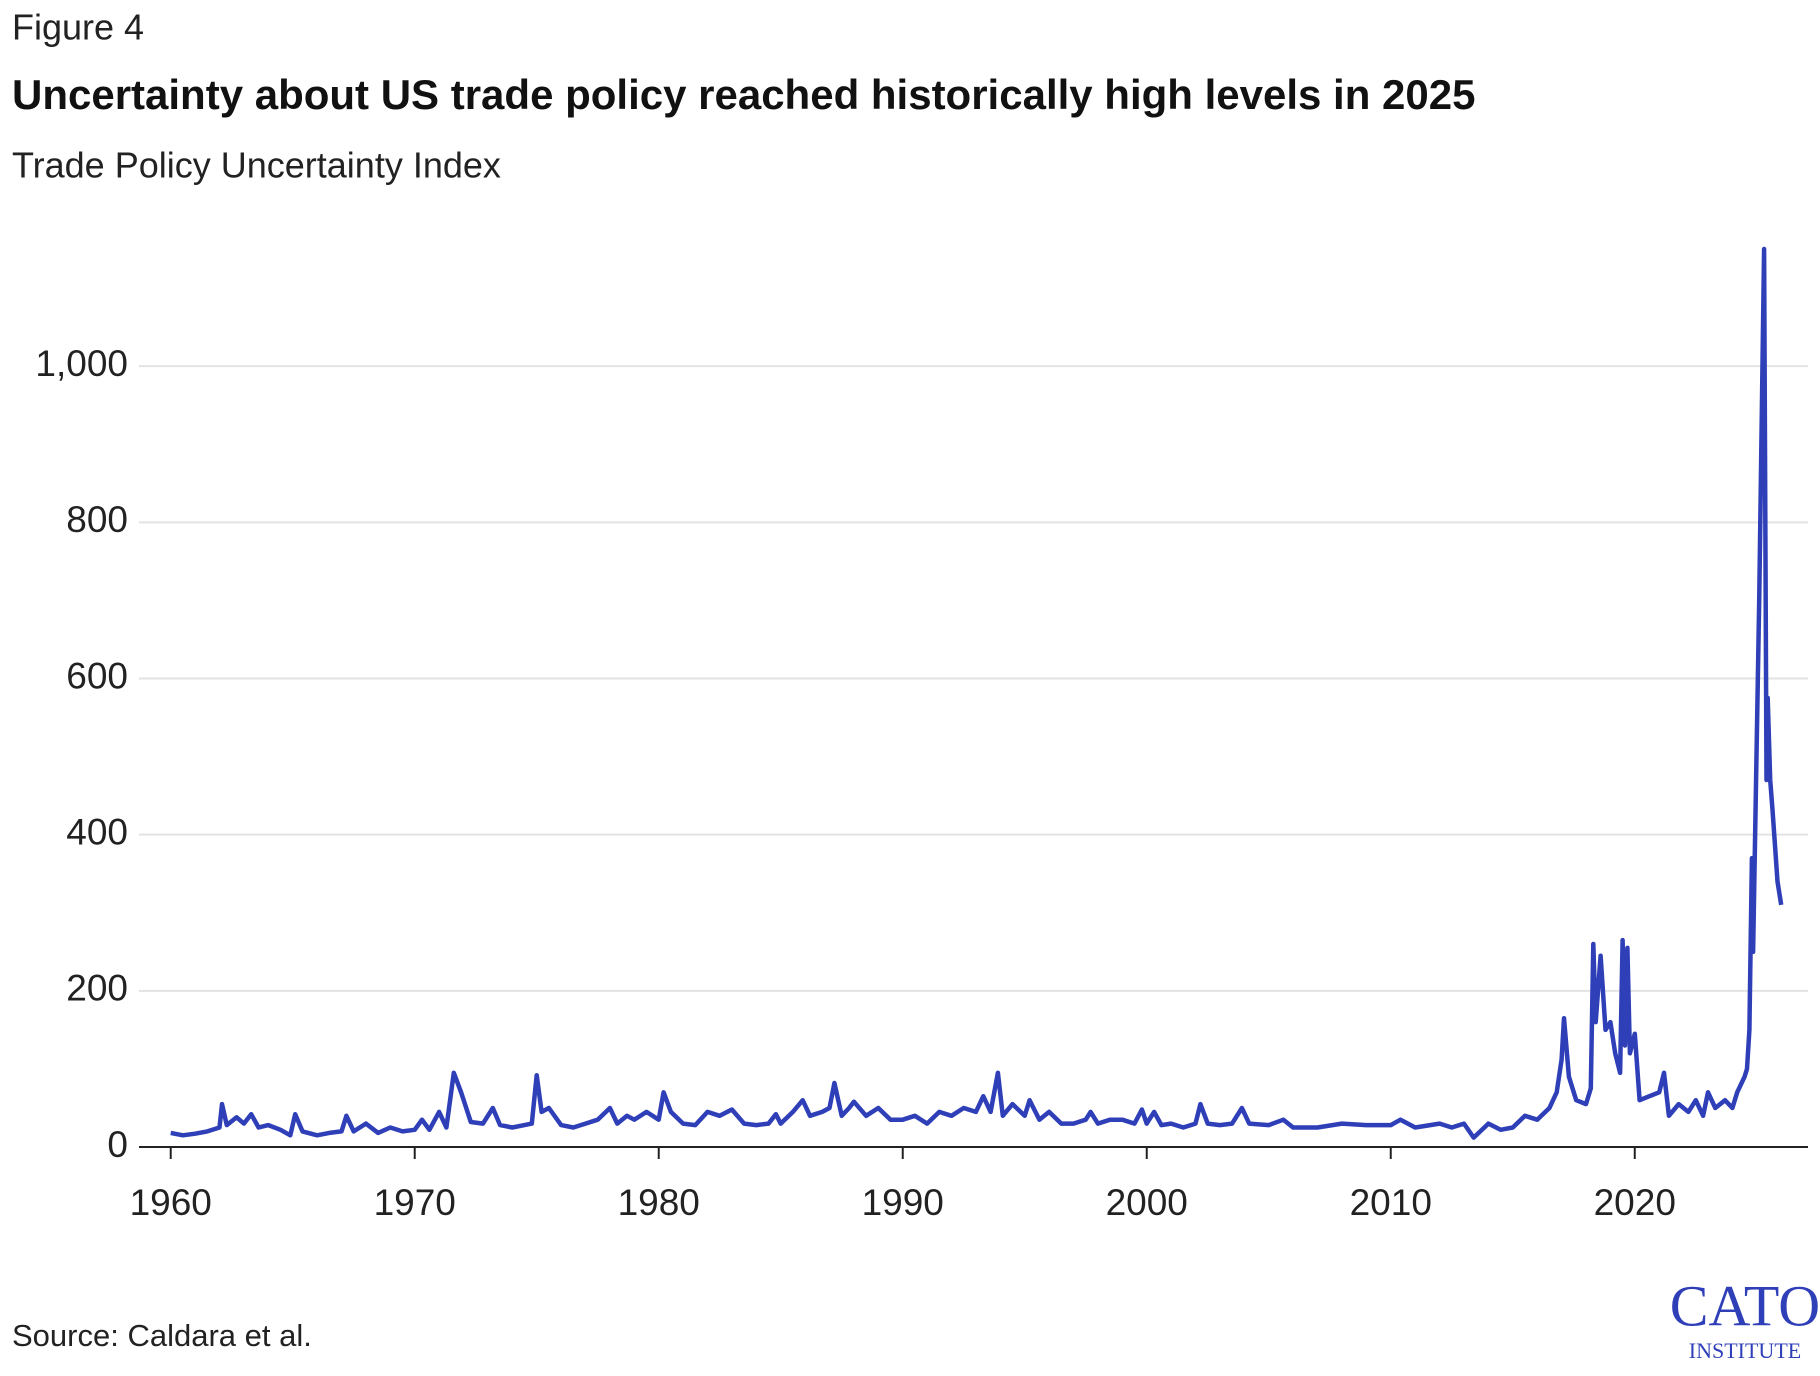  Describe the element at coordinates (97, 831) in the screenshot. I see `y-tick-label: 400` at that location.